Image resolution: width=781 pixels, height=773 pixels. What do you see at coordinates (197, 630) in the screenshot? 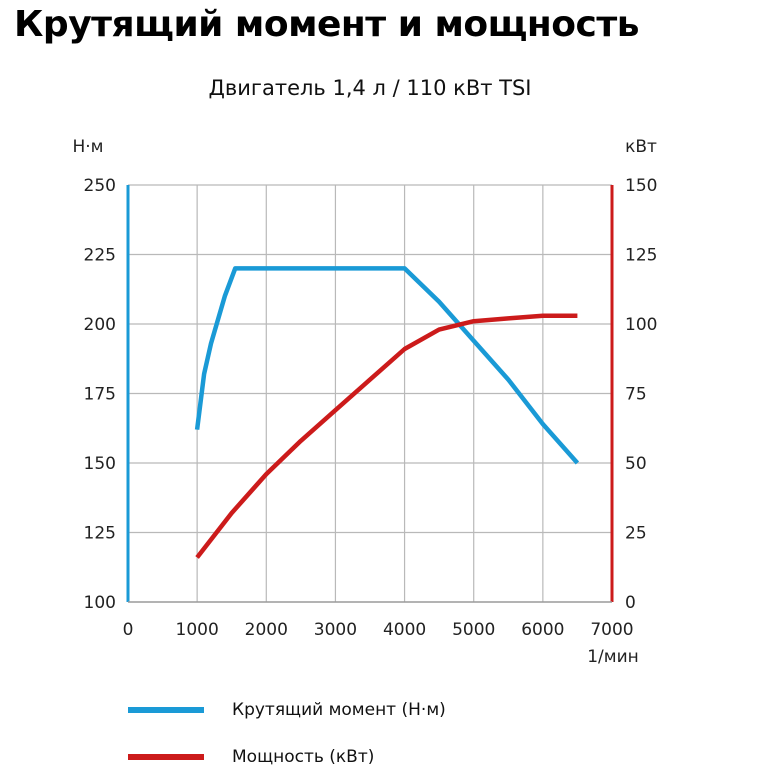
I see `x-tick-label-1: 1000` at bounding box center [197, 630].